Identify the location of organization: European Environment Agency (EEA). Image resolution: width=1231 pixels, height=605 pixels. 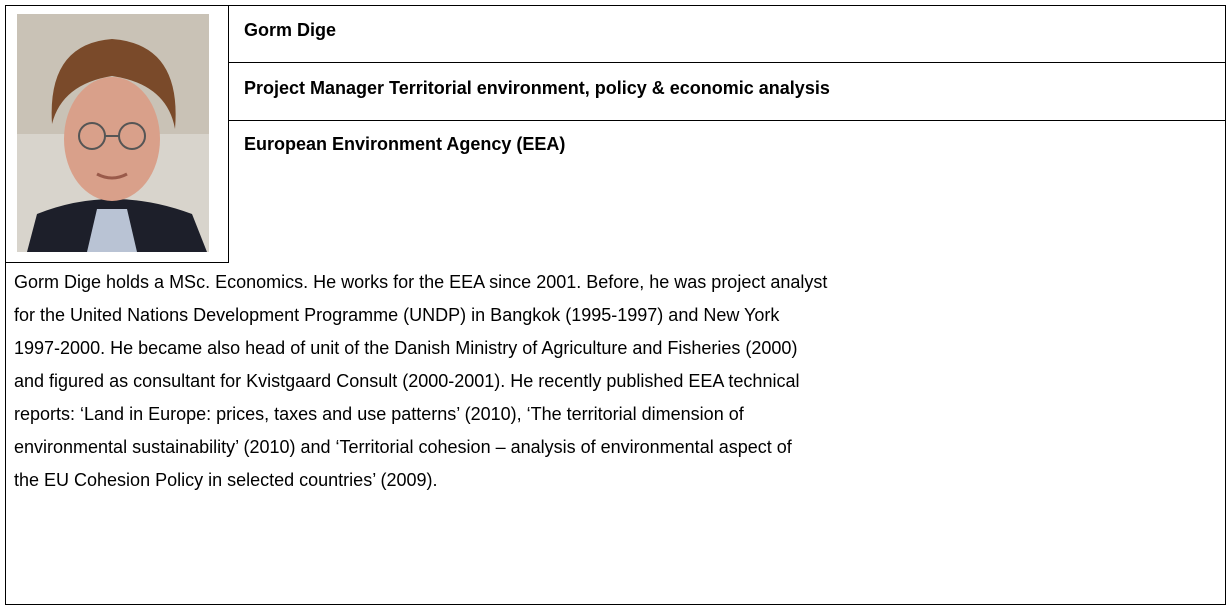
(405, 144).